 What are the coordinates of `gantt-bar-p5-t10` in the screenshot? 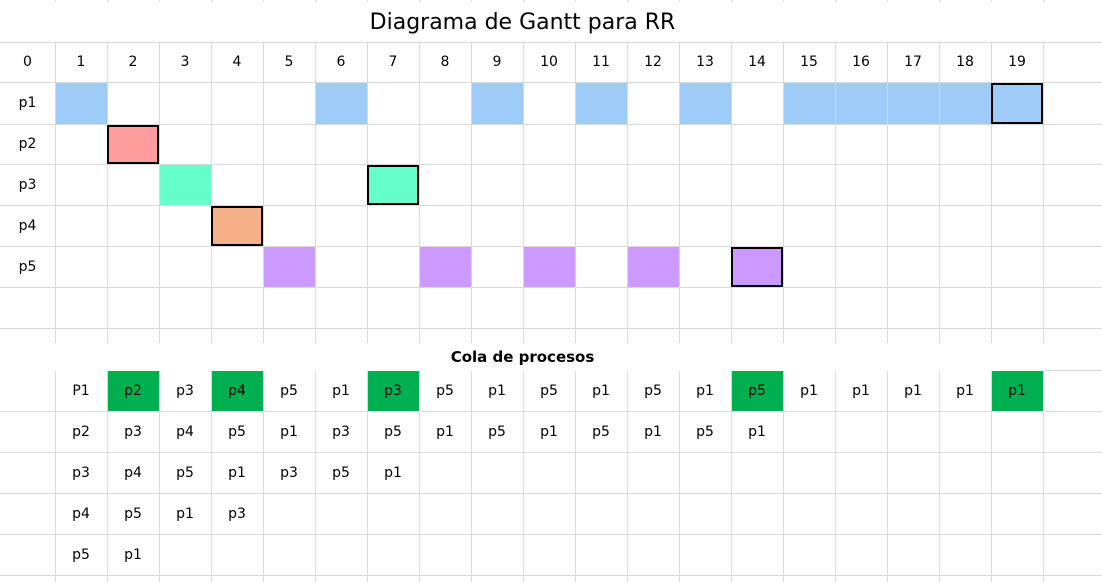 It's located at (549, 267).